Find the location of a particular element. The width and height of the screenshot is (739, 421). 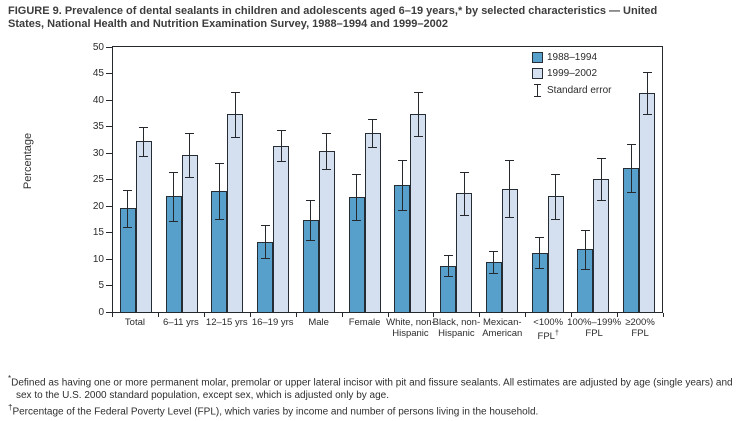

y-axis-tick-label: 5 is located at coordinates (101, 285).